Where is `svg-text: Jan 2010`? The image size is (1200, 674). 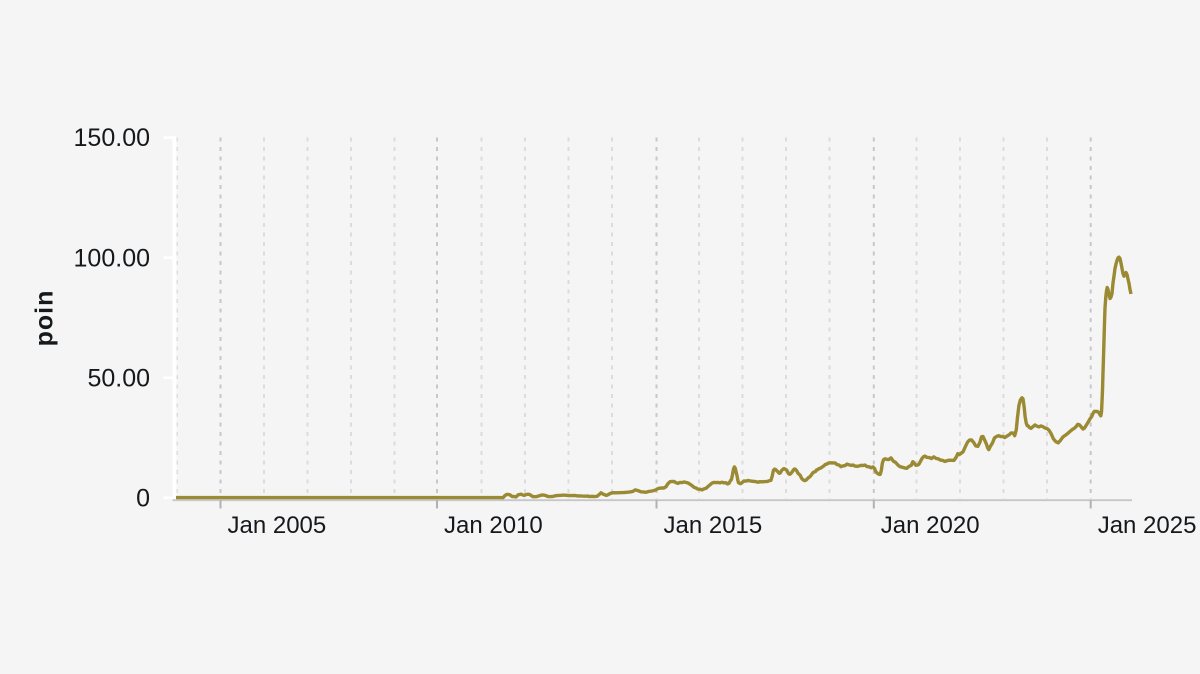
svg-text: Jan 2010 is located at coordinates (493, 525).